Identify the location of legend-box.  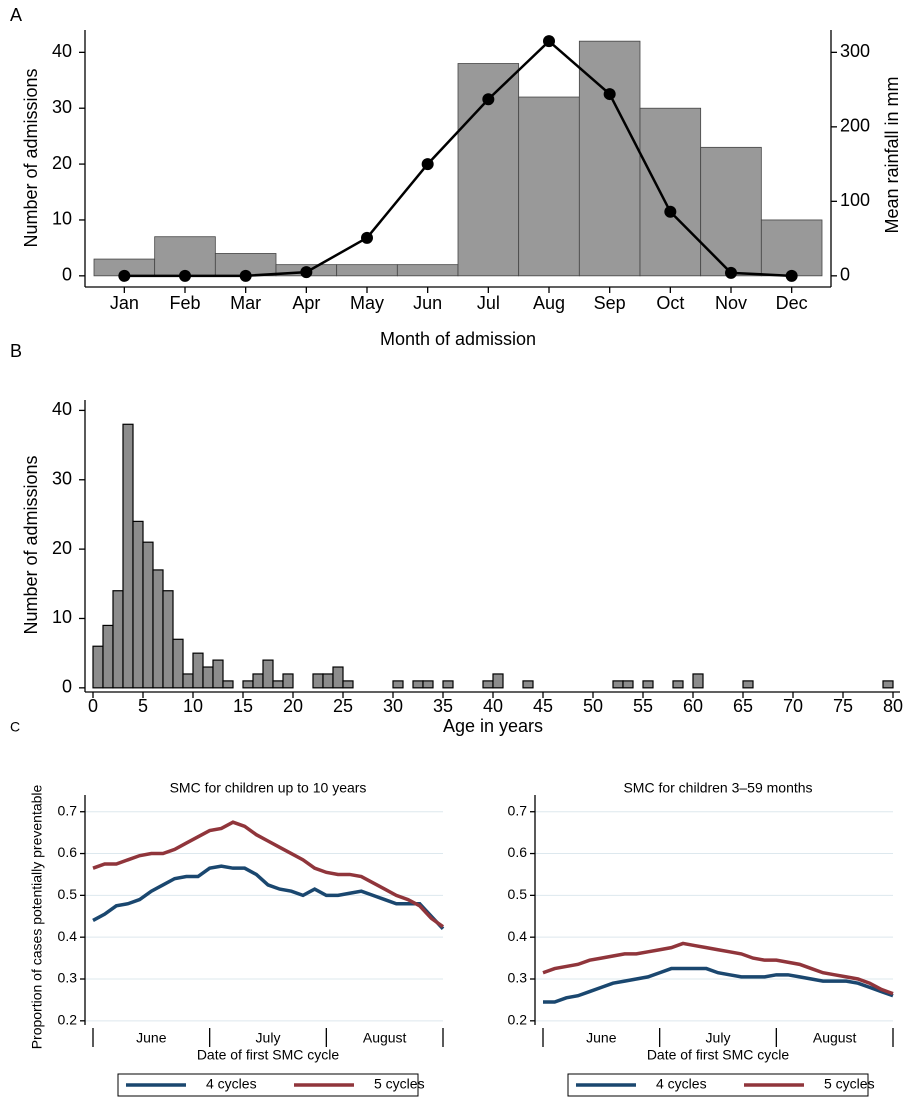
(268, 1085).